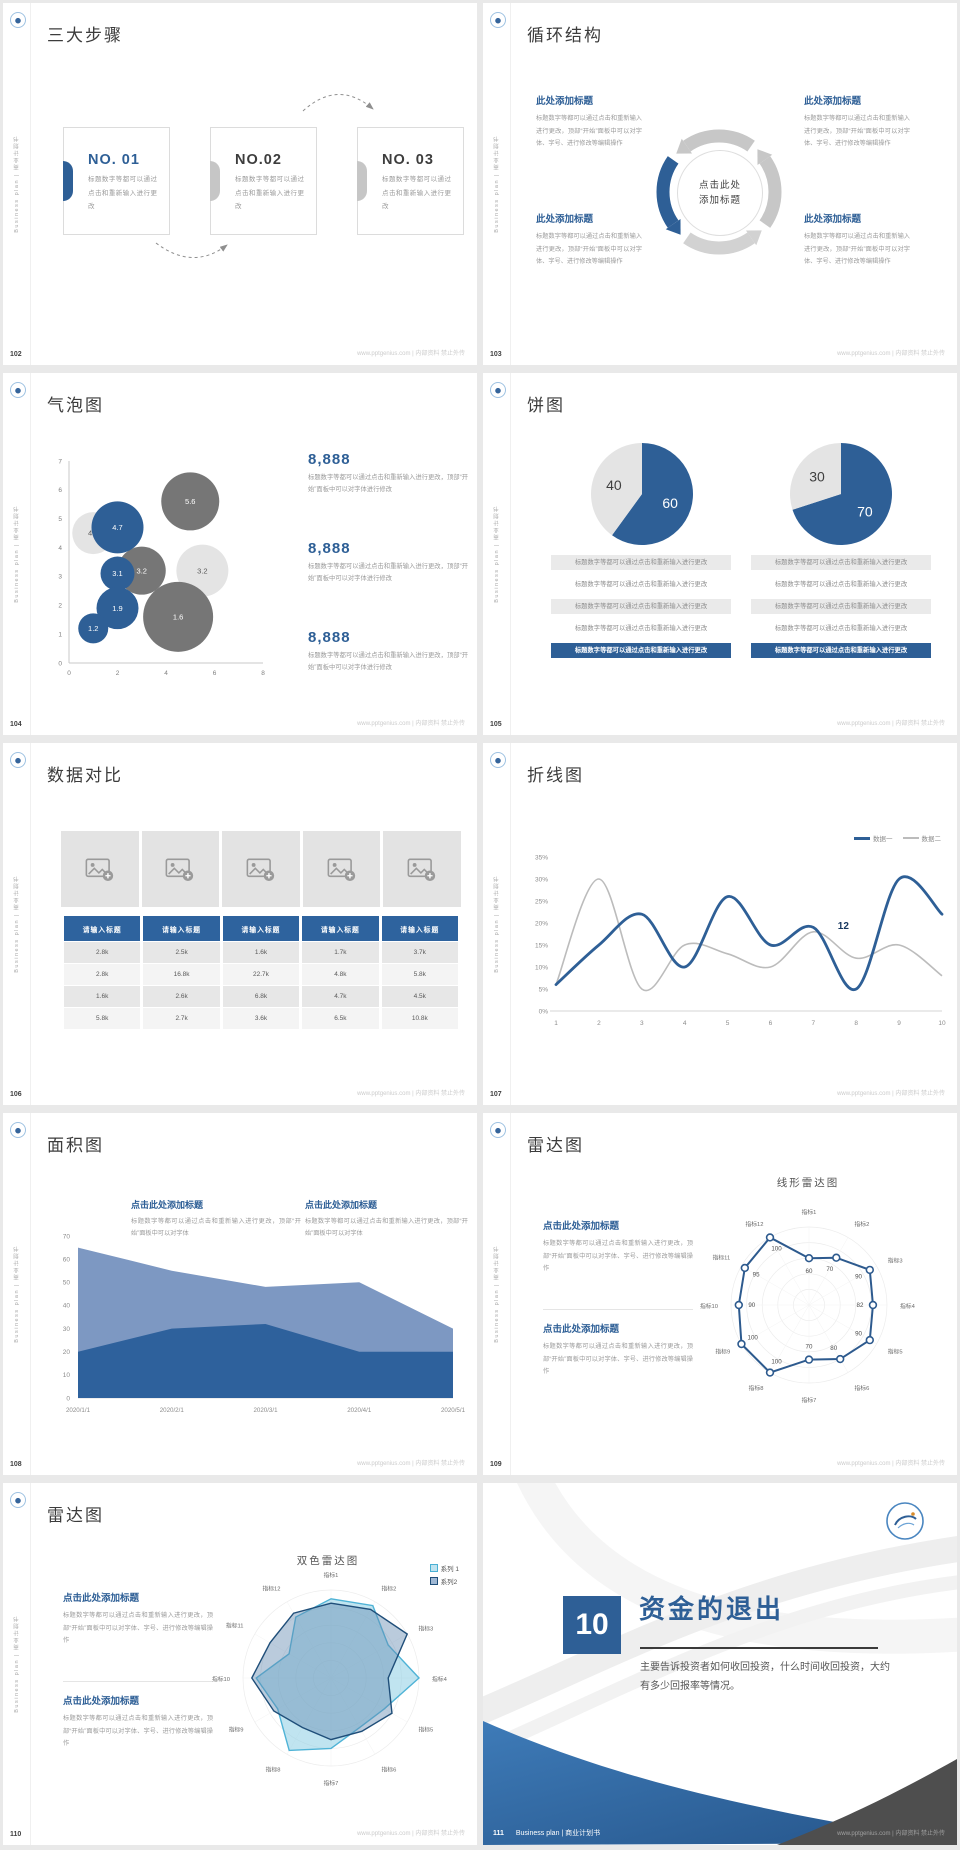 This screenshot has height=1850, width=960. I want to click on svg-text: 1, so click(556, 1023).